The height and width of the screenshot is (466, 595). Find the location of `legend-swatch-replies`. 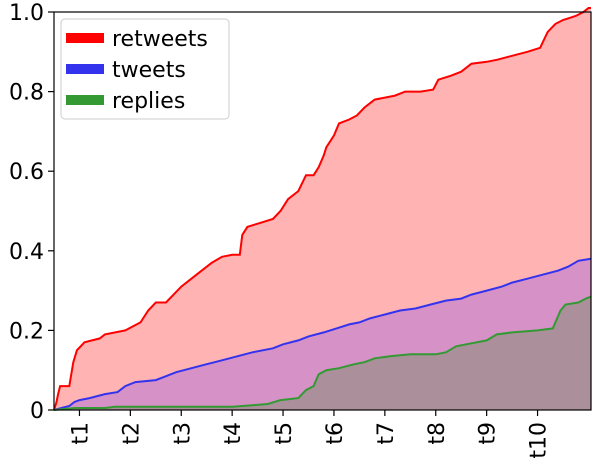

legend-swatch-replies is located at coordinates (85, 100).